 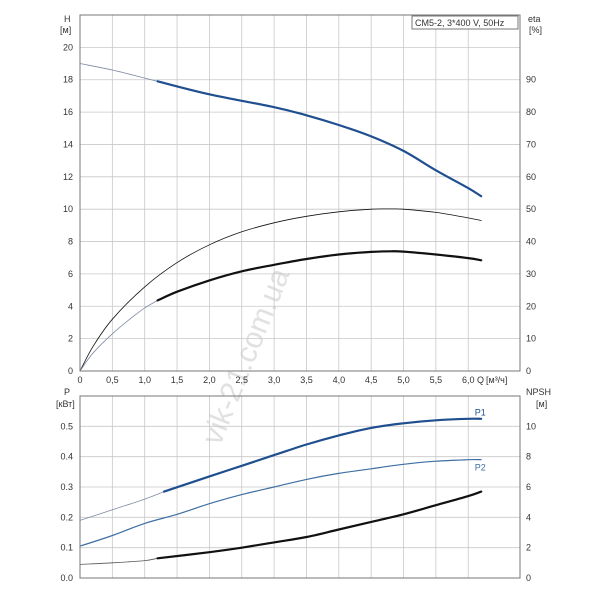 What do you see at coordinates (480, 380) in the screenshot?
I see `x-axis-label: Q` at bounding box center [480, 380].